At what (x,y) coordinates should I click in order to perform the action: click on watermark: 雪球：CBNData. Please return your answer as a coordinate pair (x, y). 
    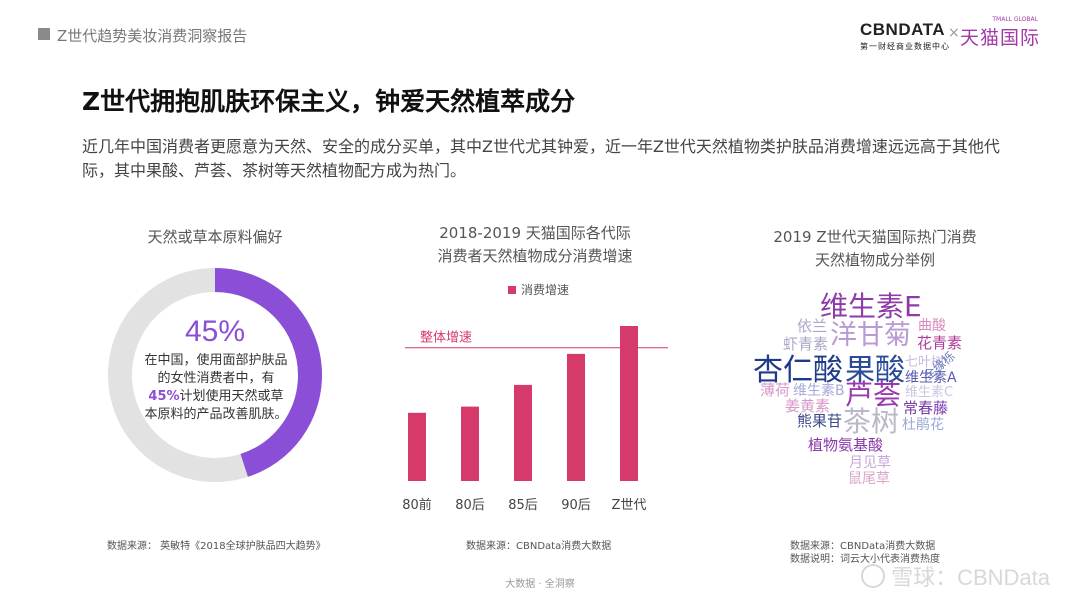
    Looking at the image, I should click on (955, 576).